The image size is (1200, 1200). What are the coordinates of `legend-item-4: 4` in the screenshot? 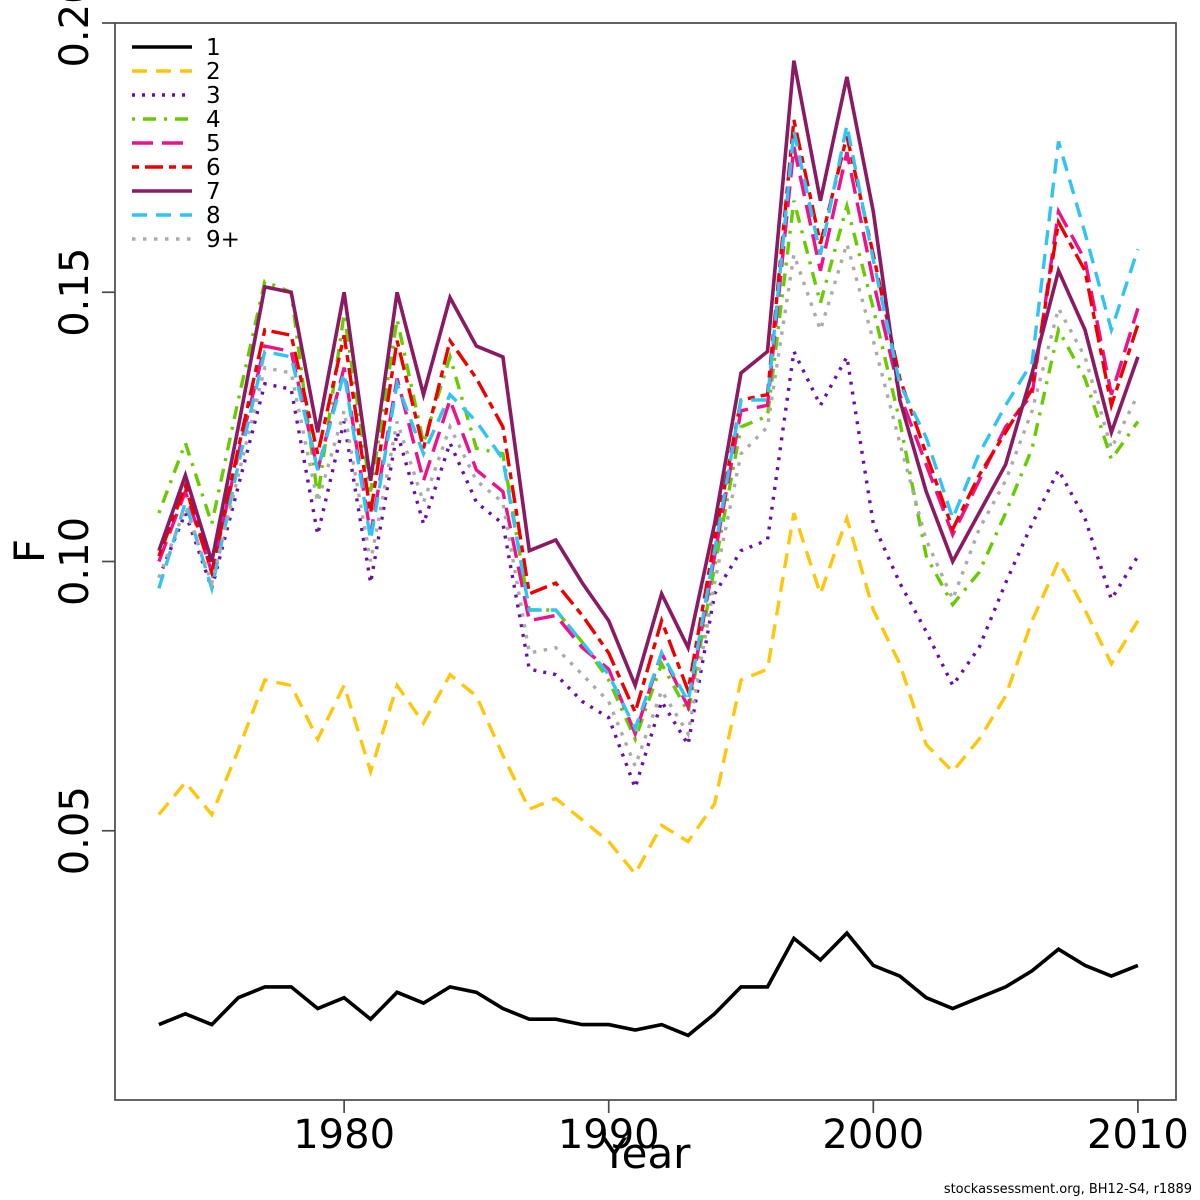 It's located at (176, 120).